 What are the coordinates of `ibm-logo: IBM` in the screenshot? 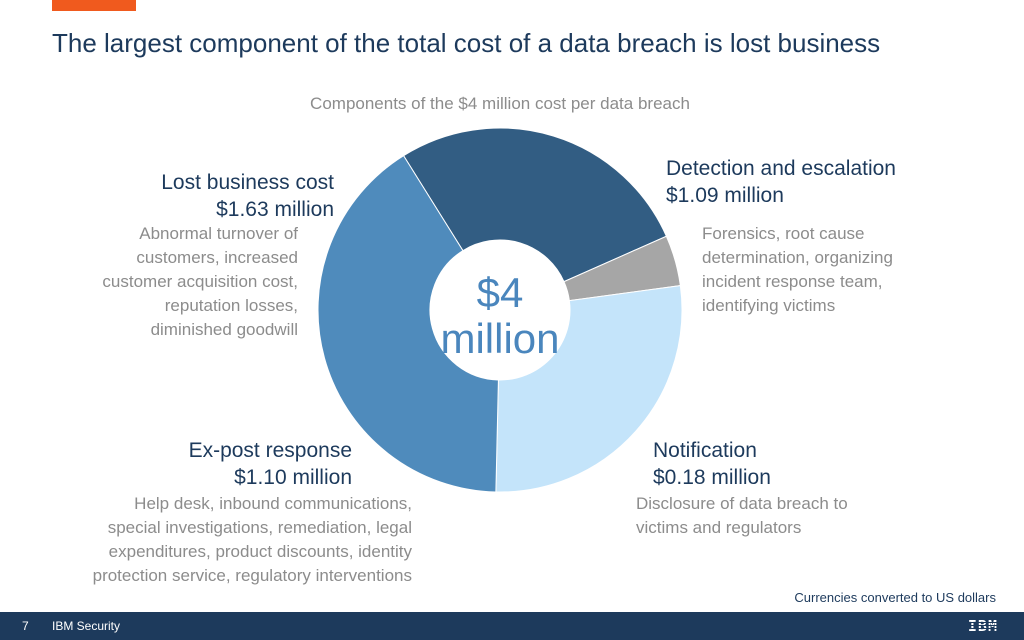 It's located at (982, 626).